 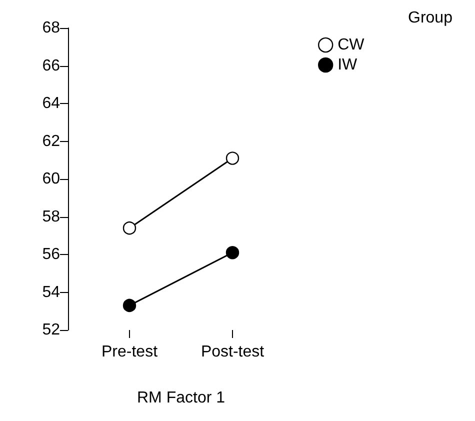 I want to click on y-tick-label: 68, so click(x=51, y=28).